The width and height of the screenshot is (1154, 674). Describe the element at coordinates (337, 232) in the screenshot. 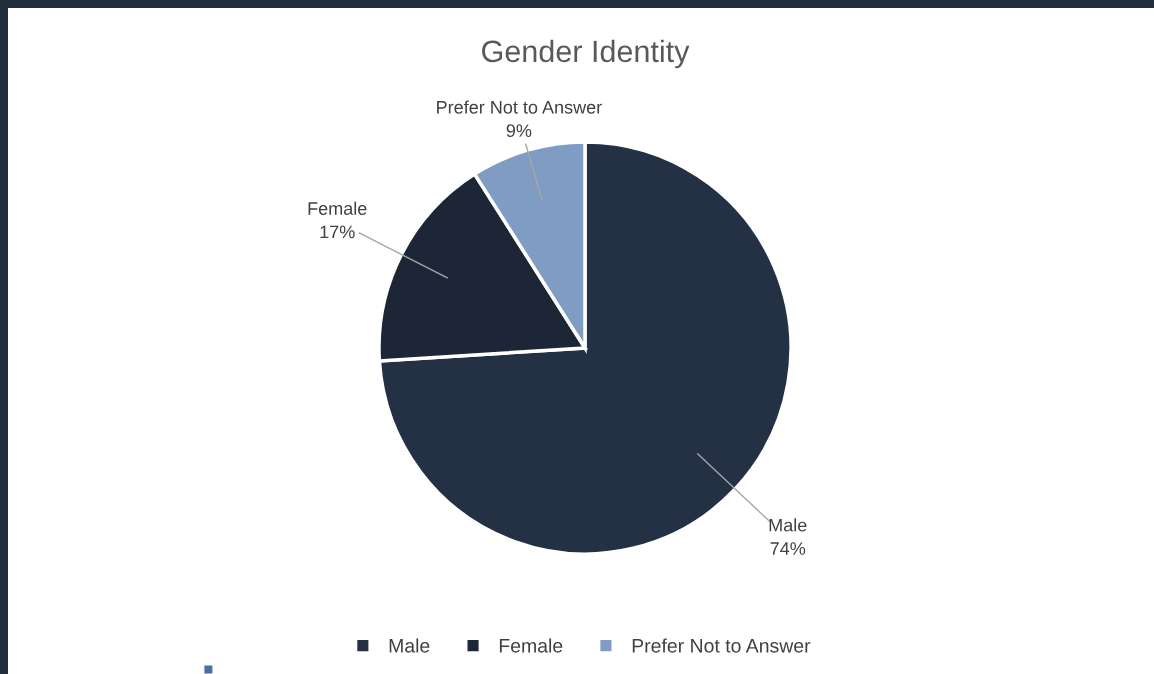

I see `data-label: 17%` at that location.